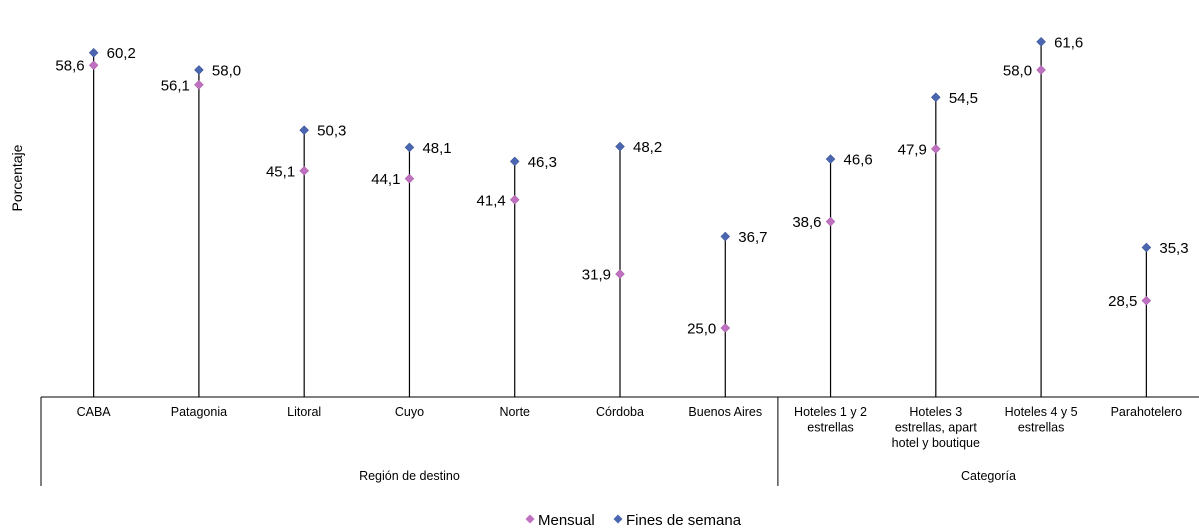 Image resolution: width=1199 pixels, height=529 pixels. What do you see at coordinates (620, 412) in the screenshot?
I see `category-label: Córdoba` at bounding box center [620, 412].